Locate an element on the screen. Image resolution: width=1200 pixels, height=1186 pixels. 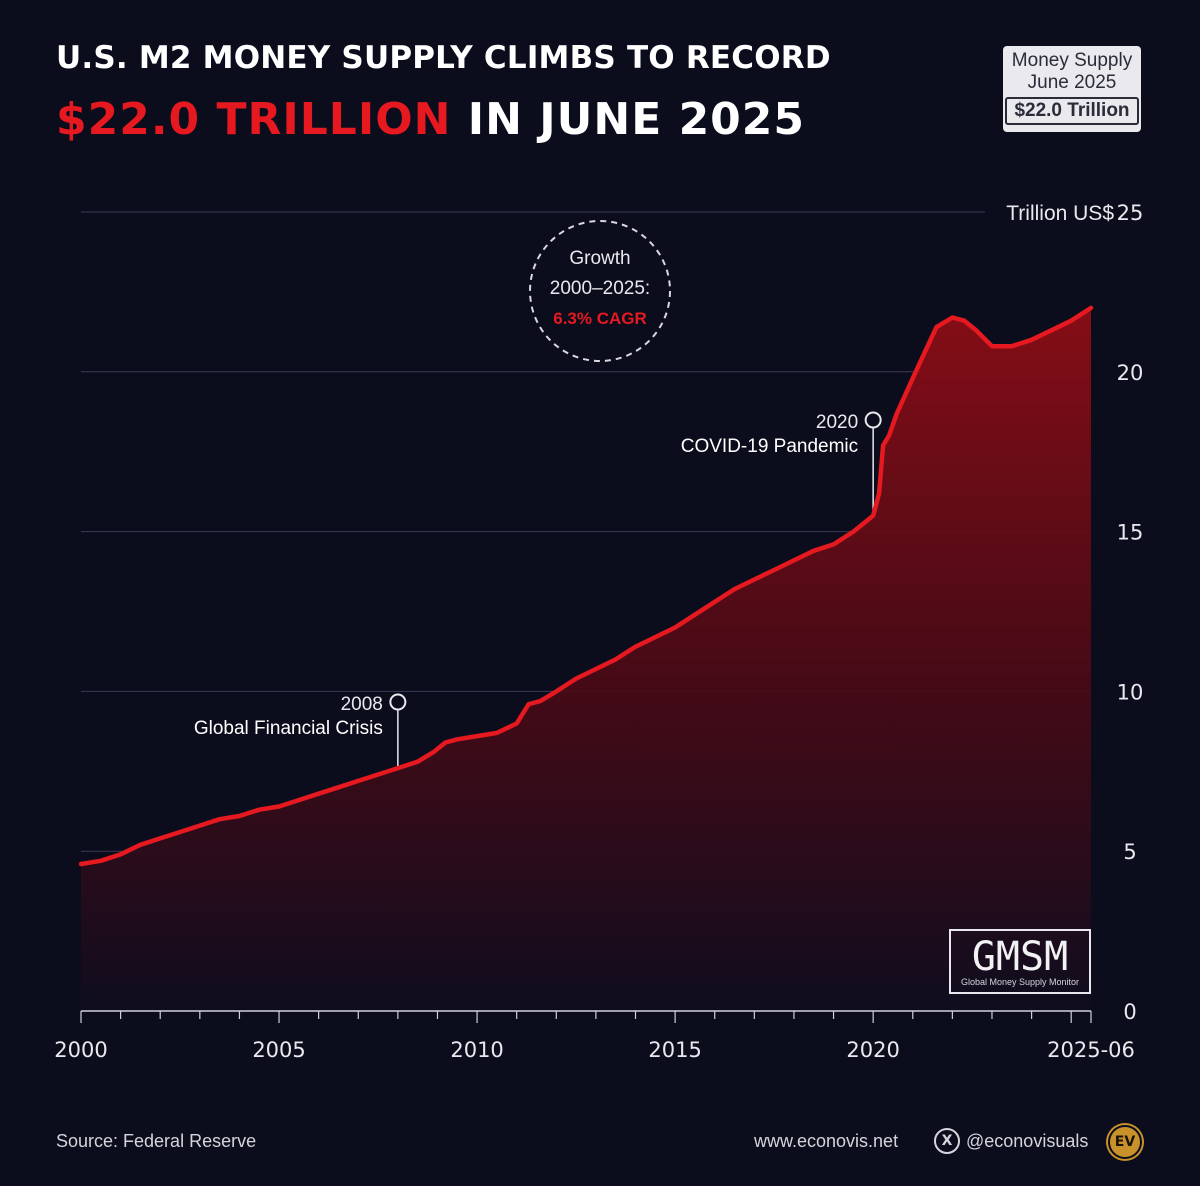
annotation-year: 2020 is located at coordinates (837, 422).